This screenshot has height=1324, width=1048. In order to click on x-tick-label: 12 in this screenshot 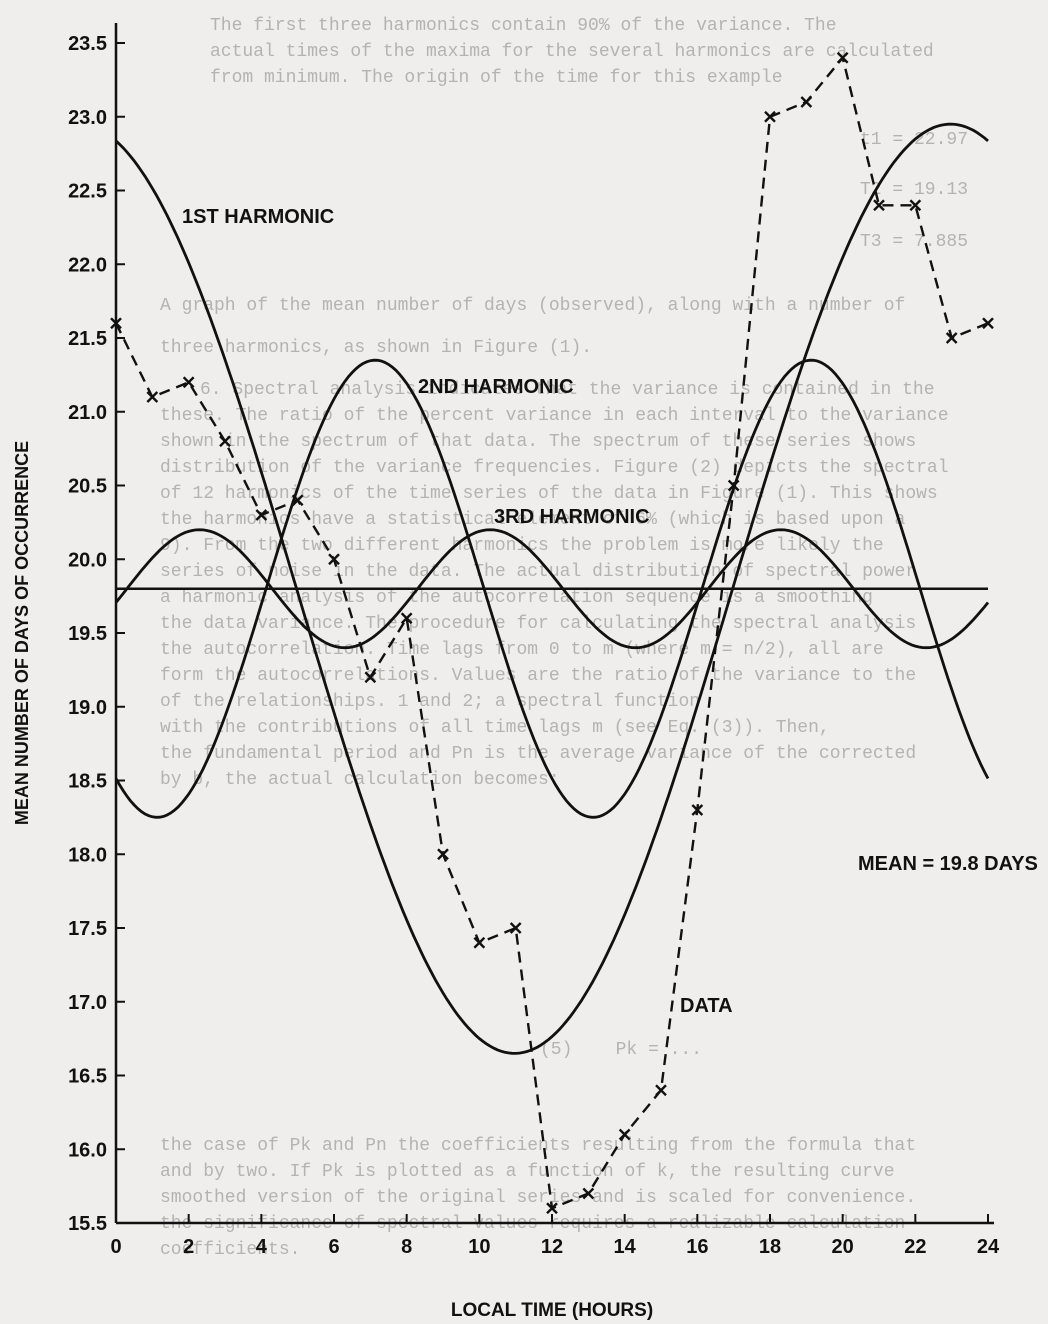, I will do `click(552, 1247)`.